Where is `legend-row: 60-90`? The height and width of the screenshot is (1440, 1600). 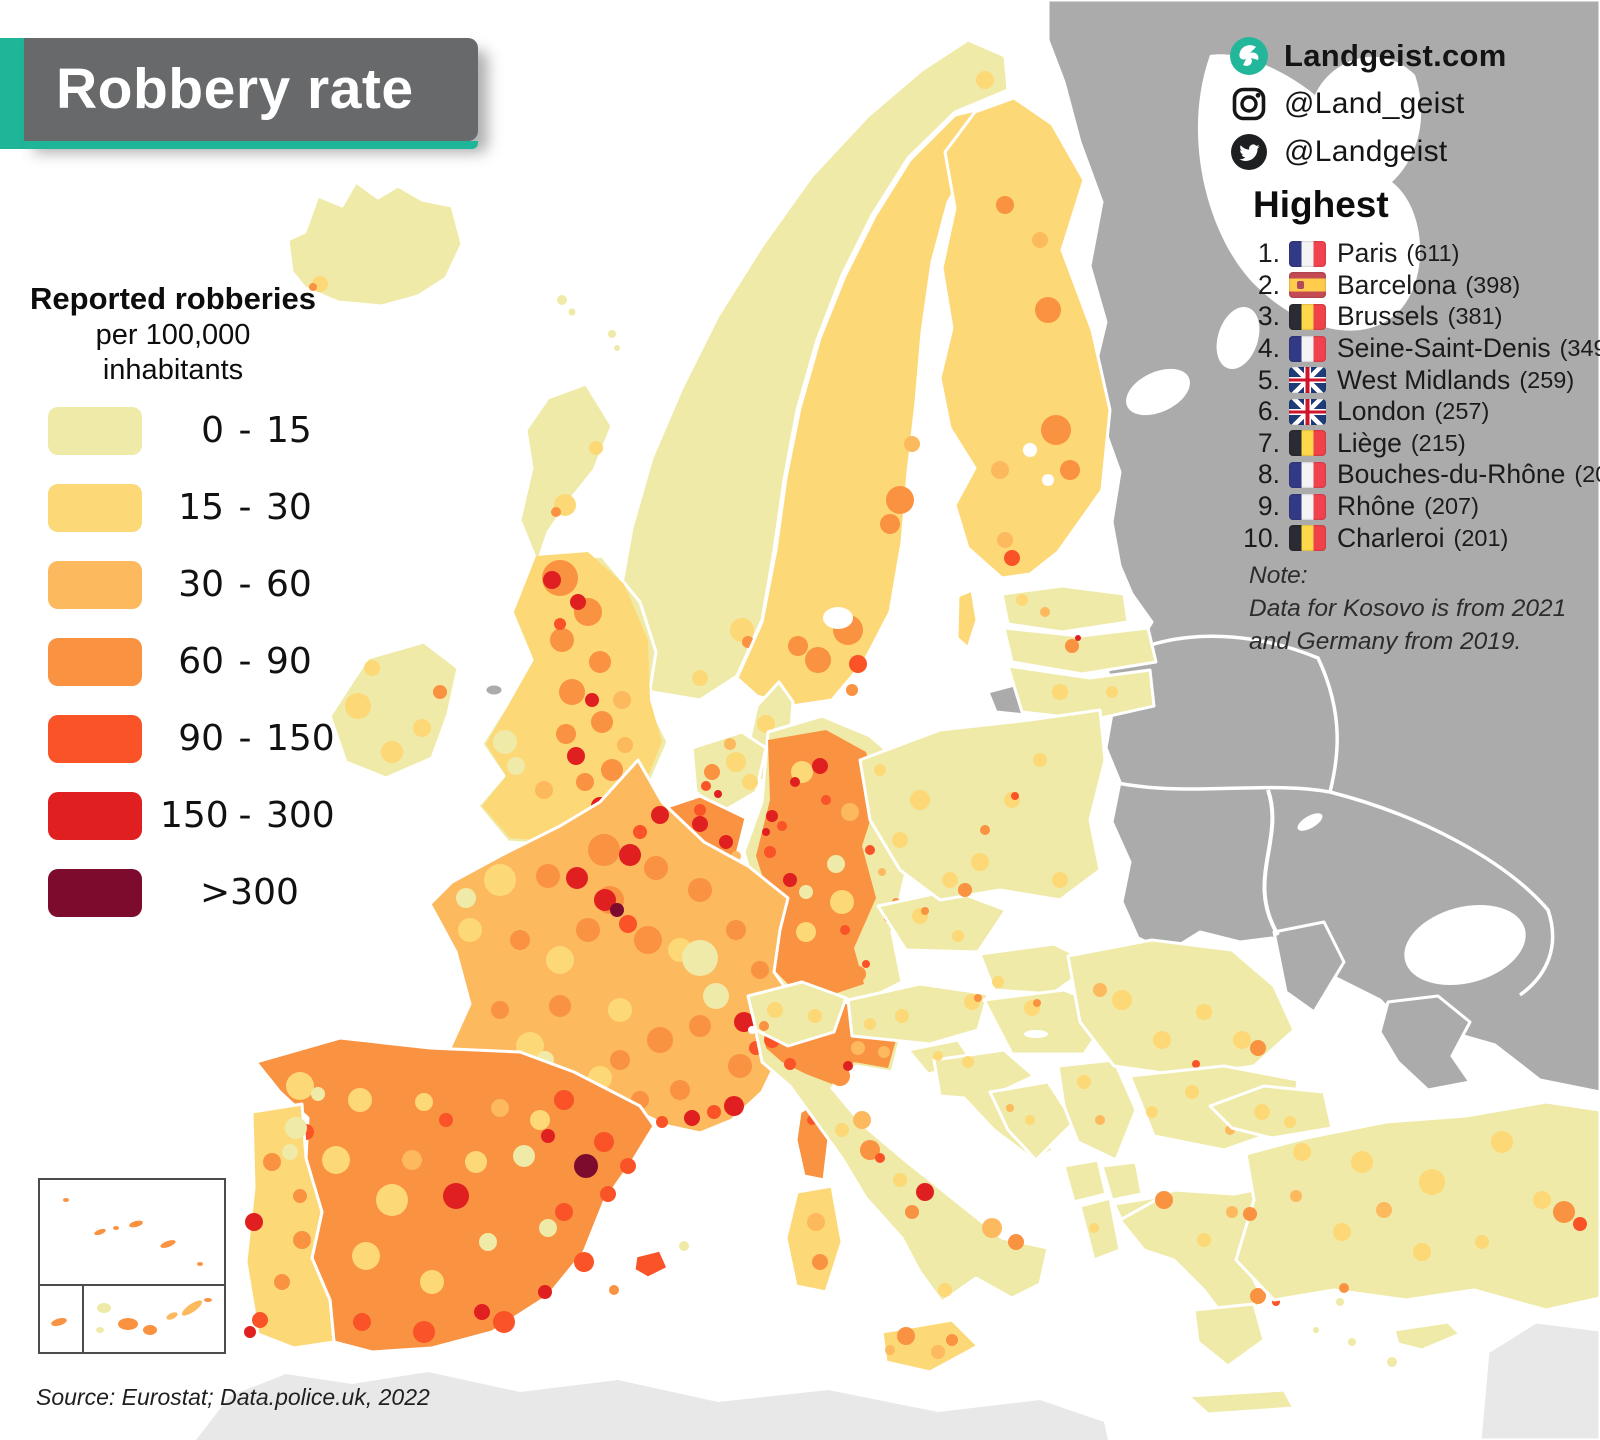 legend-row: 60-90 is located at coordinates (173, 661).